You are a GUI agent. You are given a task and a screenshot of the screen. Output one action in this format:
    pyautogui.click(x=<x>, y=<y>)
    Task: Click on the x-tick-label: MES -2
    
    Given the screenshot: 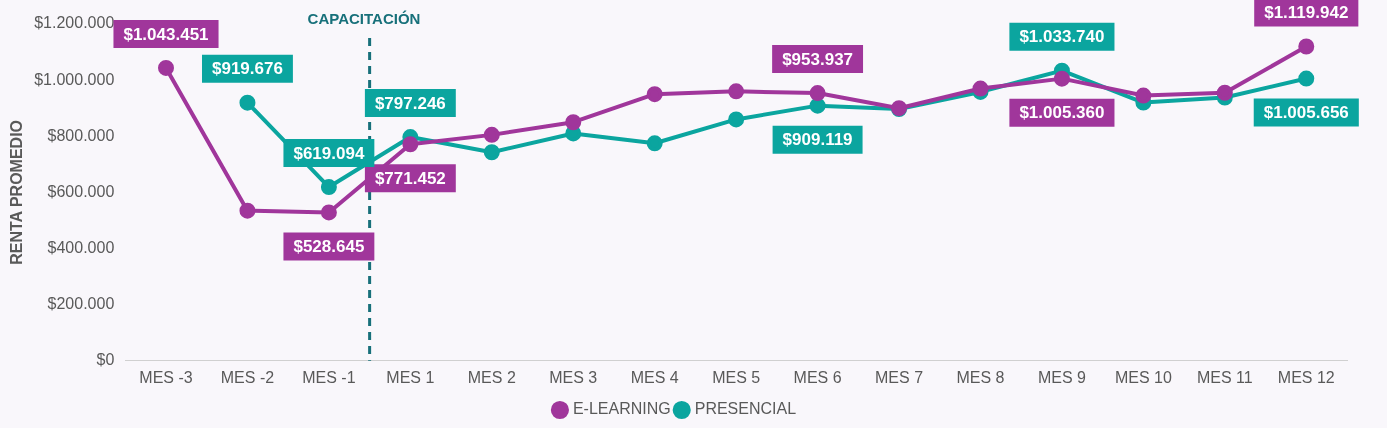 What is the action you would take?
    pyautogui.click(x=247, y=377)
    